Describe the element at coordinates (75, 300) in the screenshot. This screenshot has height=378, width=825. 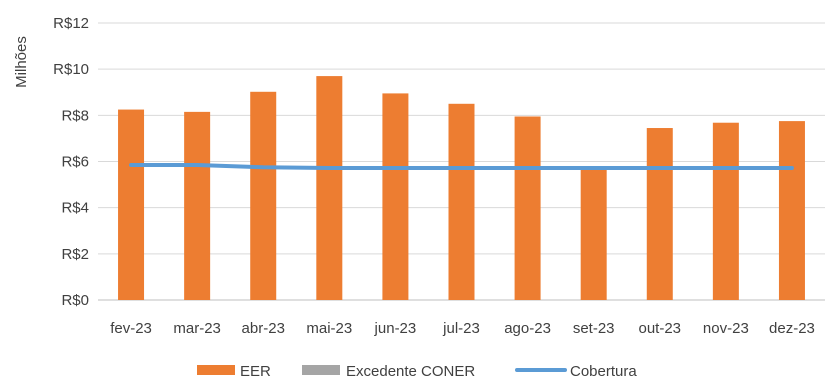
I see `y-tick-label: R$0` at that location.